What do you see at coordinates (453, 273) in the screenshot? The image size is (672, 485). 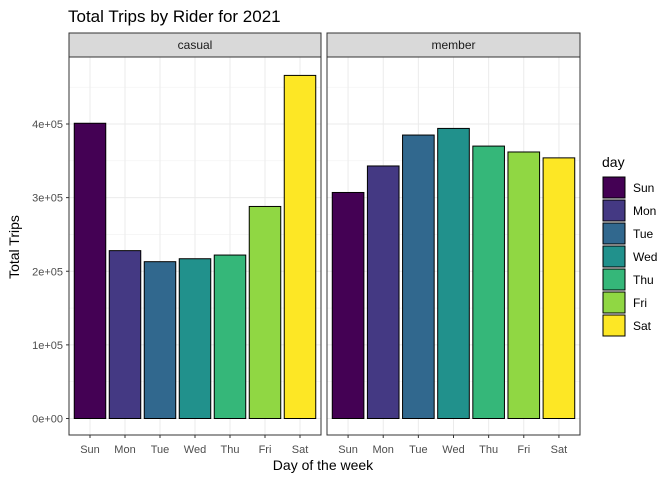 I see `bar-member-wed` at bounding box center [453, 273].